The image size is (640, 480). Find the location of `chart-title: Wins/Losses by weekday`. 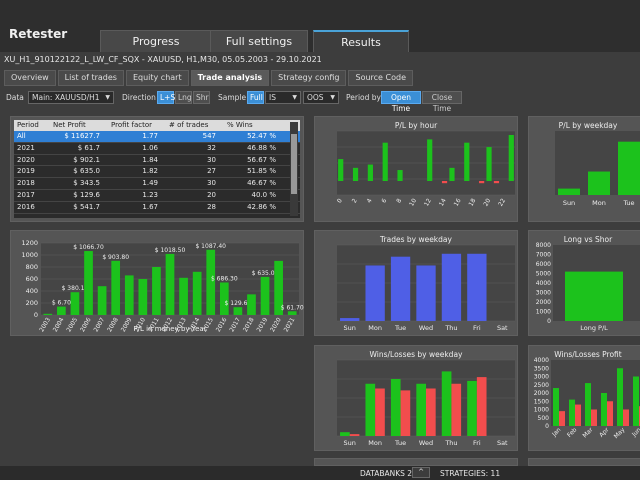

chart-title: Wins/Losses by weekday is located at coordinates (416, 354).